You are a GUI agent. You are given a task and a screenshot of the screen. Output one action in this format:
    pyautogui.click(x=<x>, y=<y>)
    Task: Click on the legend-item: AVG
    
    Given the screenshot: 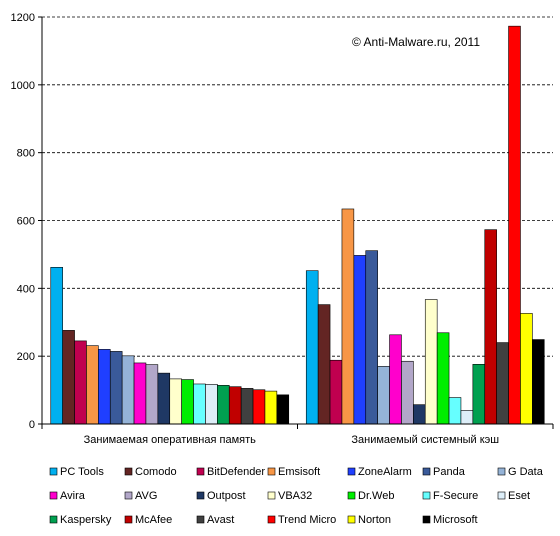 What is the action you would take?
    pyautogui.click(x=140, y=496)
    